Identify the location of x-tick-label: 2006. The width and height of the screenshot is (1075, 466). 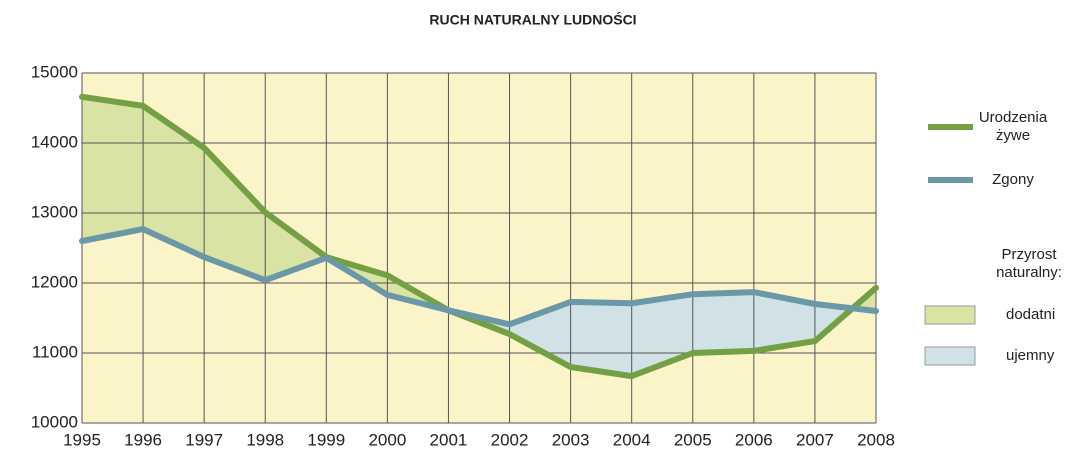
(754, 439).